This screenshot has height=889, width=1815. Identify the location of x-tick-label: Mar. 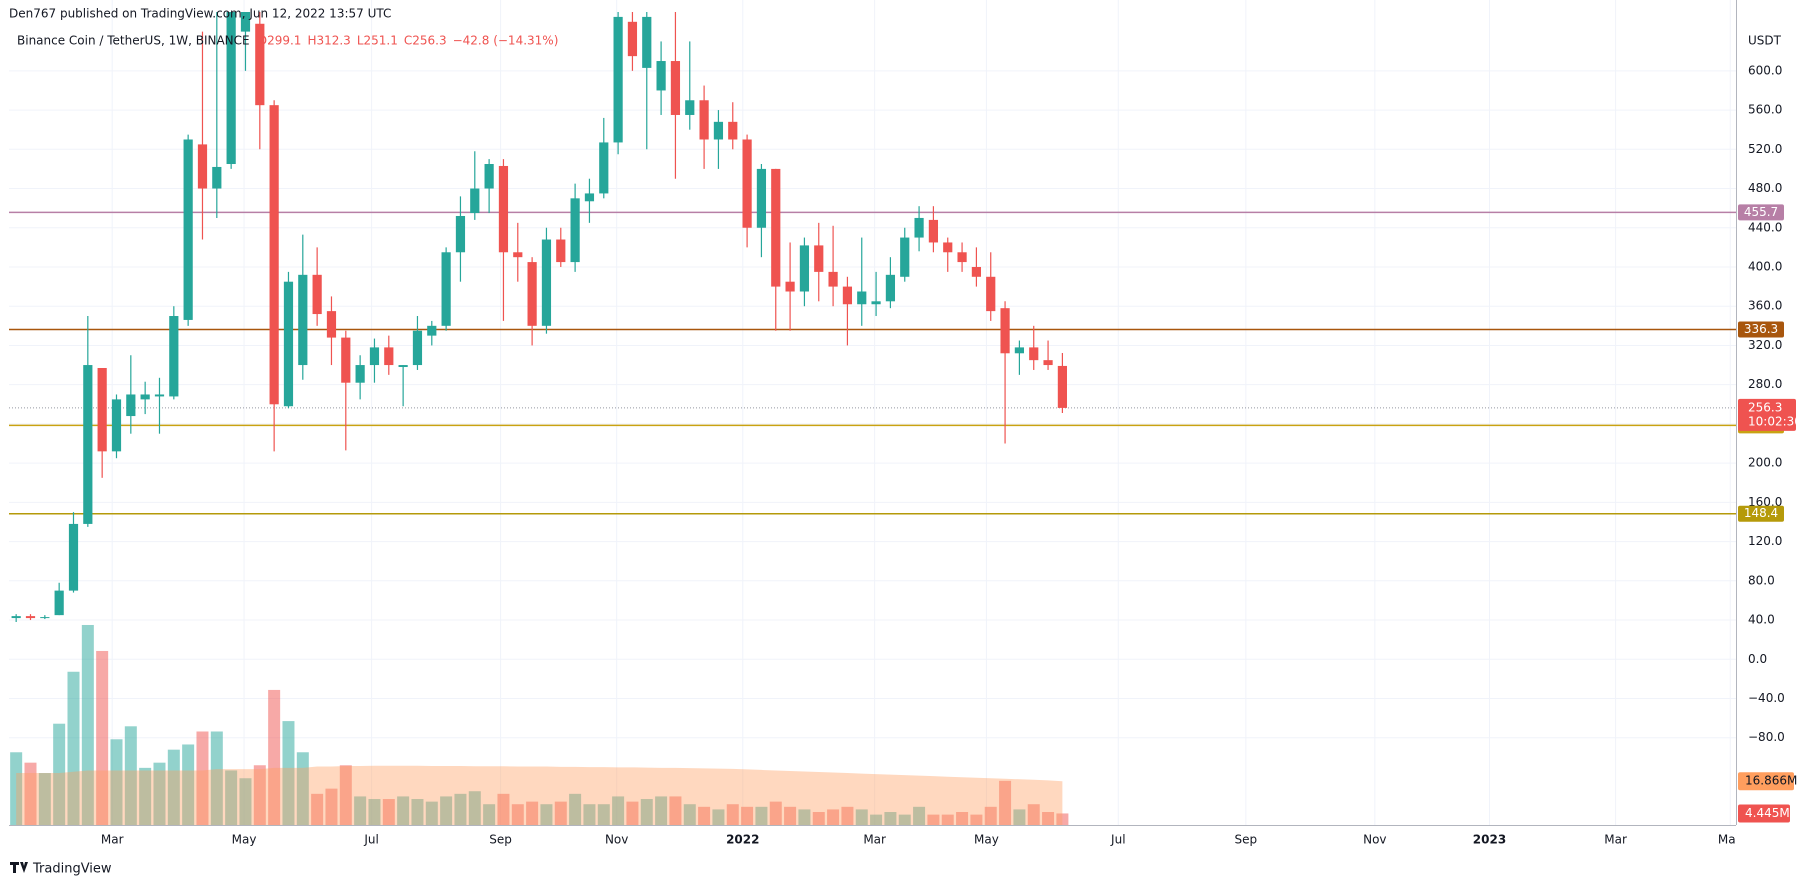
(874, 840).